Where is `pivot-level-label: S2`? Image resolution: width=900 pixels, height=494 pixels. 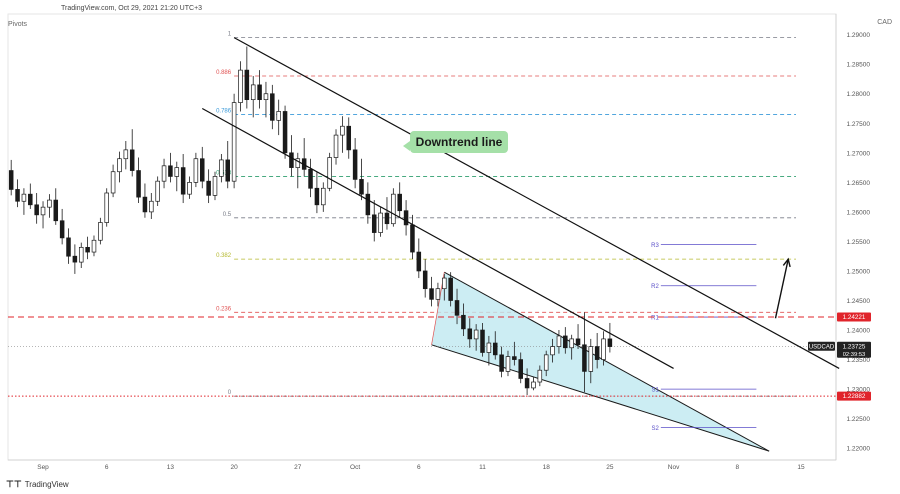 pivot-level-label: S2 is located at coordinates (656, 429).